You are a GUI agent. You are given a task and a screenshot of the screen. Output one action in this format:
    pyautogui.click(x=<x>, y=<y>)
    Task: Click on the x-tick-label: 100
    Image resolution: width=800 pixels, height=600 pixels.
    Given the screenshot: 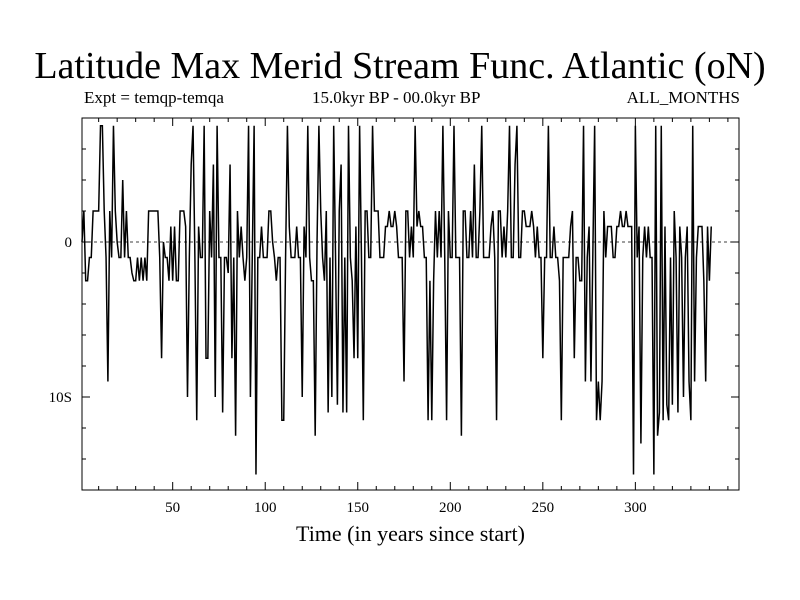 What is the action you would take?
    pyautogui.click(x=265, y=508)
    